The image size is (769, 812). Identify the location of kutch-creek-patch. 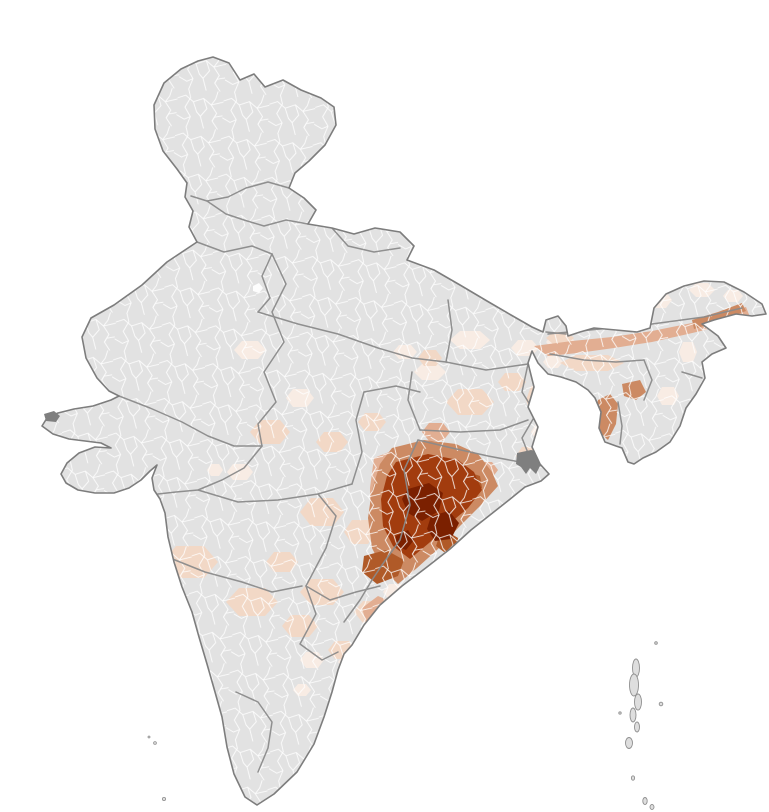
(52, 416).